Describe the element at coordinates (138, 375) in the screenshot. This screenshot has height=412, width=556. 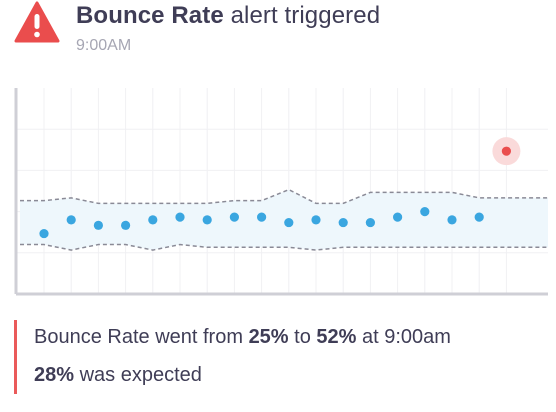
I see `summary-expected-suffix: was expected` at that location.